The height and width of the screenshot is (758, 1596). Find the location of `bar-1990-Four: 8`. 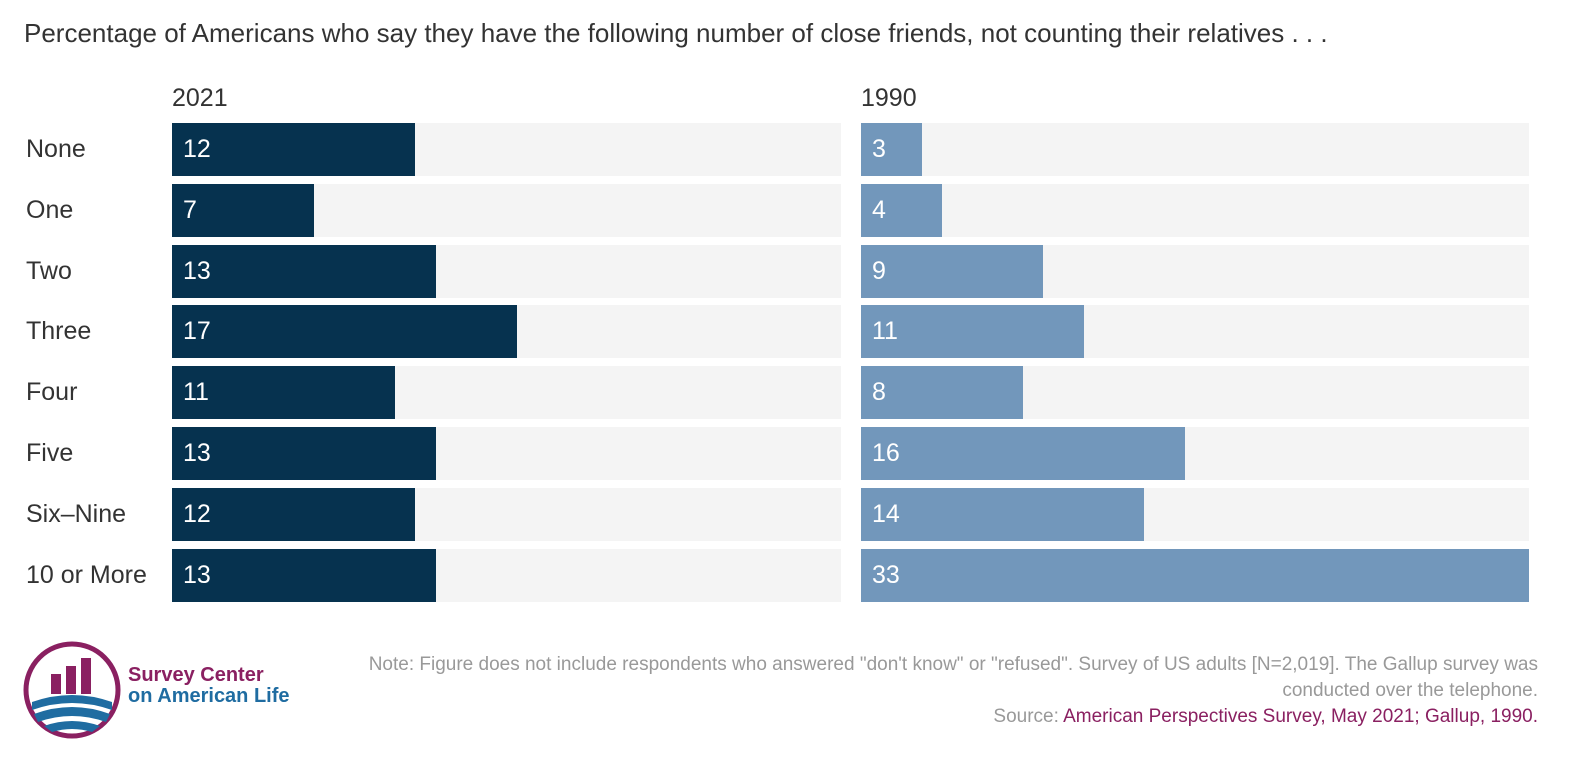

bar-1990-Four: 8 is located at coordinates (942, 393).